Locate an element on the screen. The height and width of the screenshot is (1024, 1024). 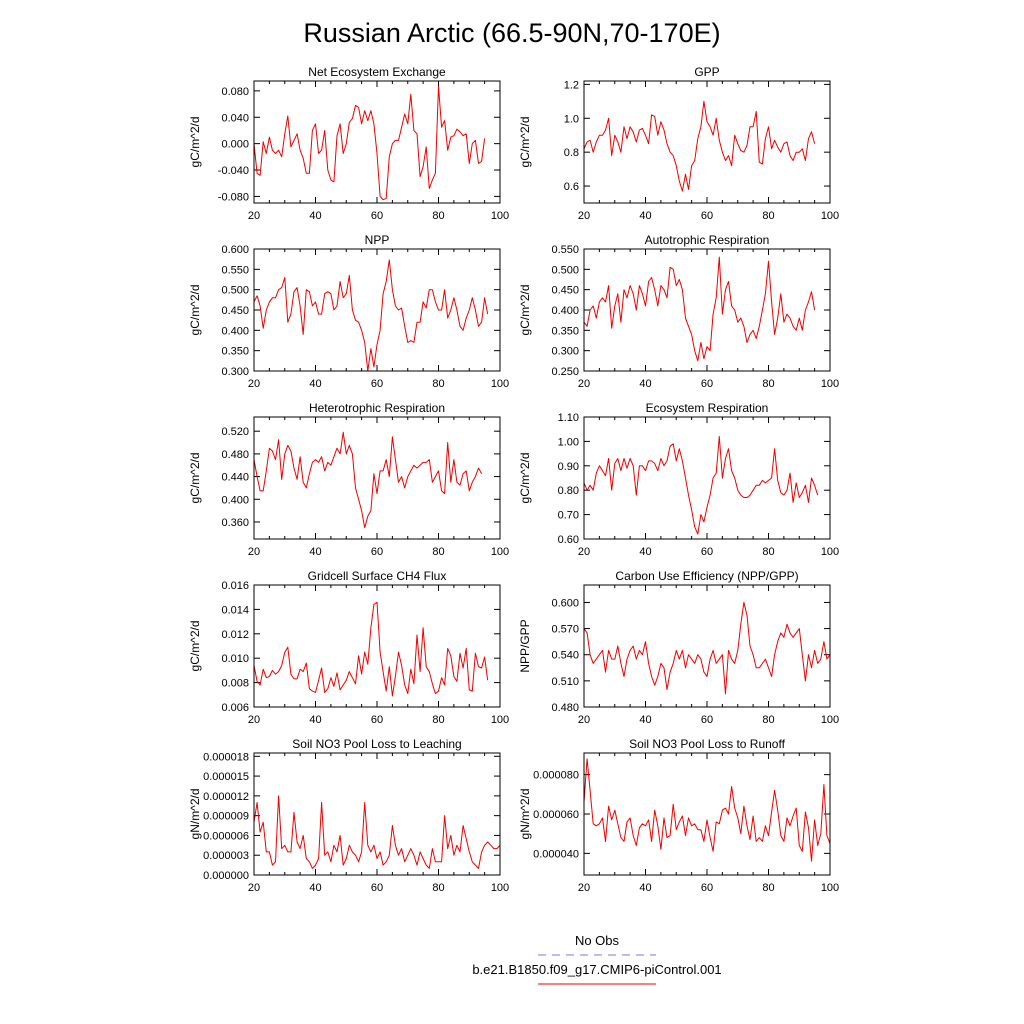
y-tick-label: 0.000080 is located at coordinates (556, 776).